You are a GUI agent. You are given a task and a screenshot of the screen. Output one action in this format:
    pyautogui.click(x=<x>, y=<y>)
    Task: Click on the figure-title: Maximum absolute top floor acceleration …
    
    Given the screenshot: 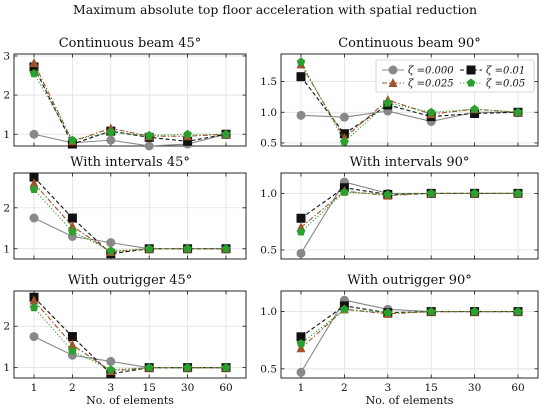 What is the action you would take?
    pyautogui.click(x=275, y=9)
    